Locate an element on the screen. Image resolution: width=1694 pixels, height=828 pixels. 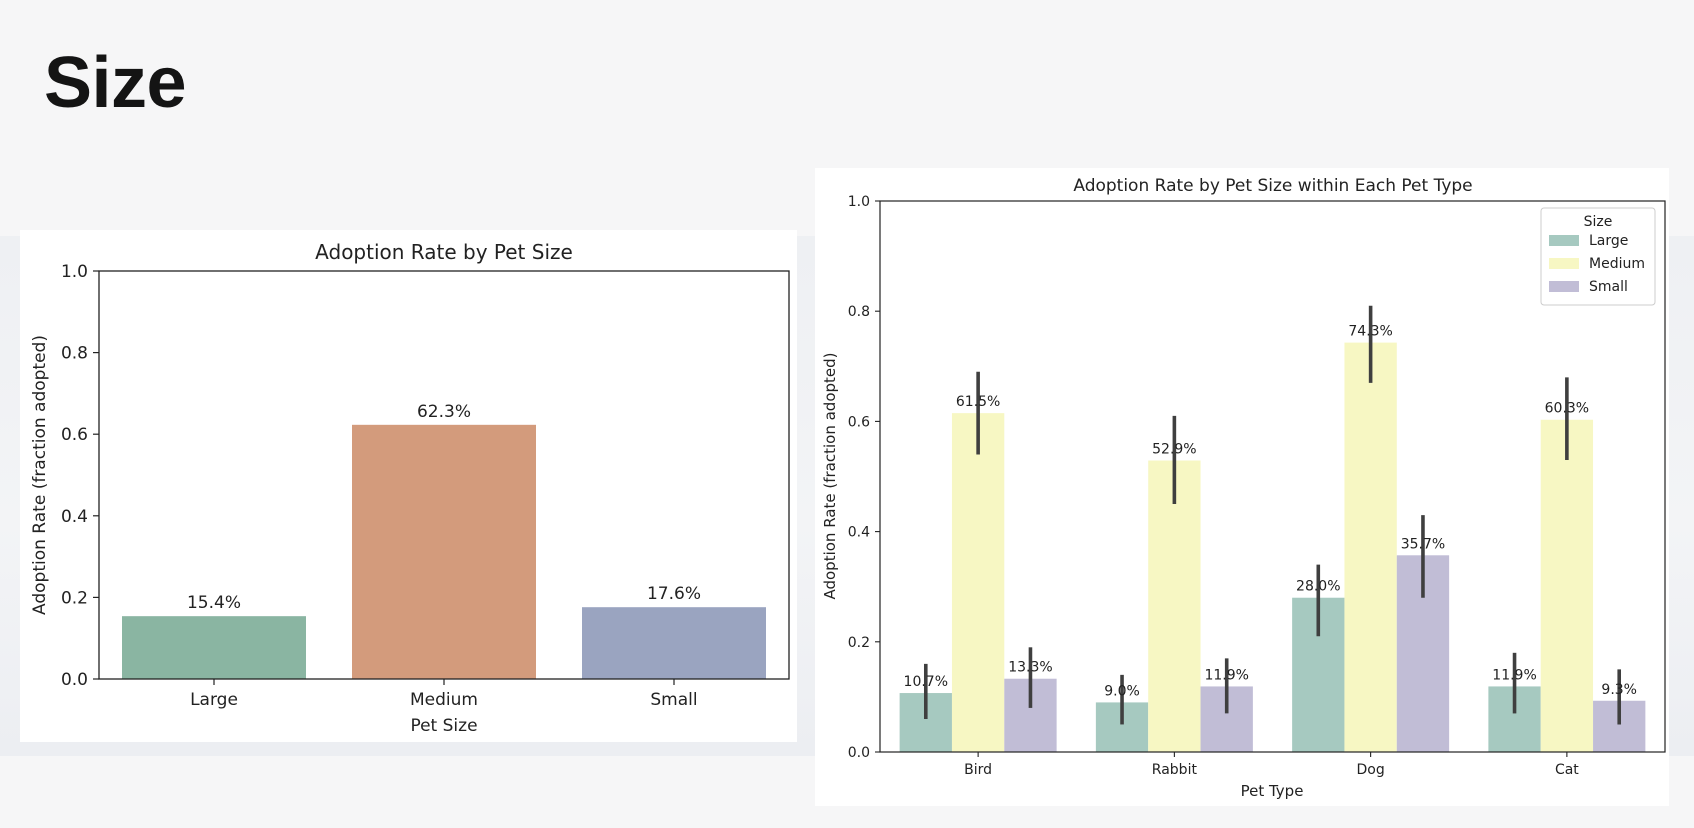
x-tick-label: Large is located at coordinates (214, 700).